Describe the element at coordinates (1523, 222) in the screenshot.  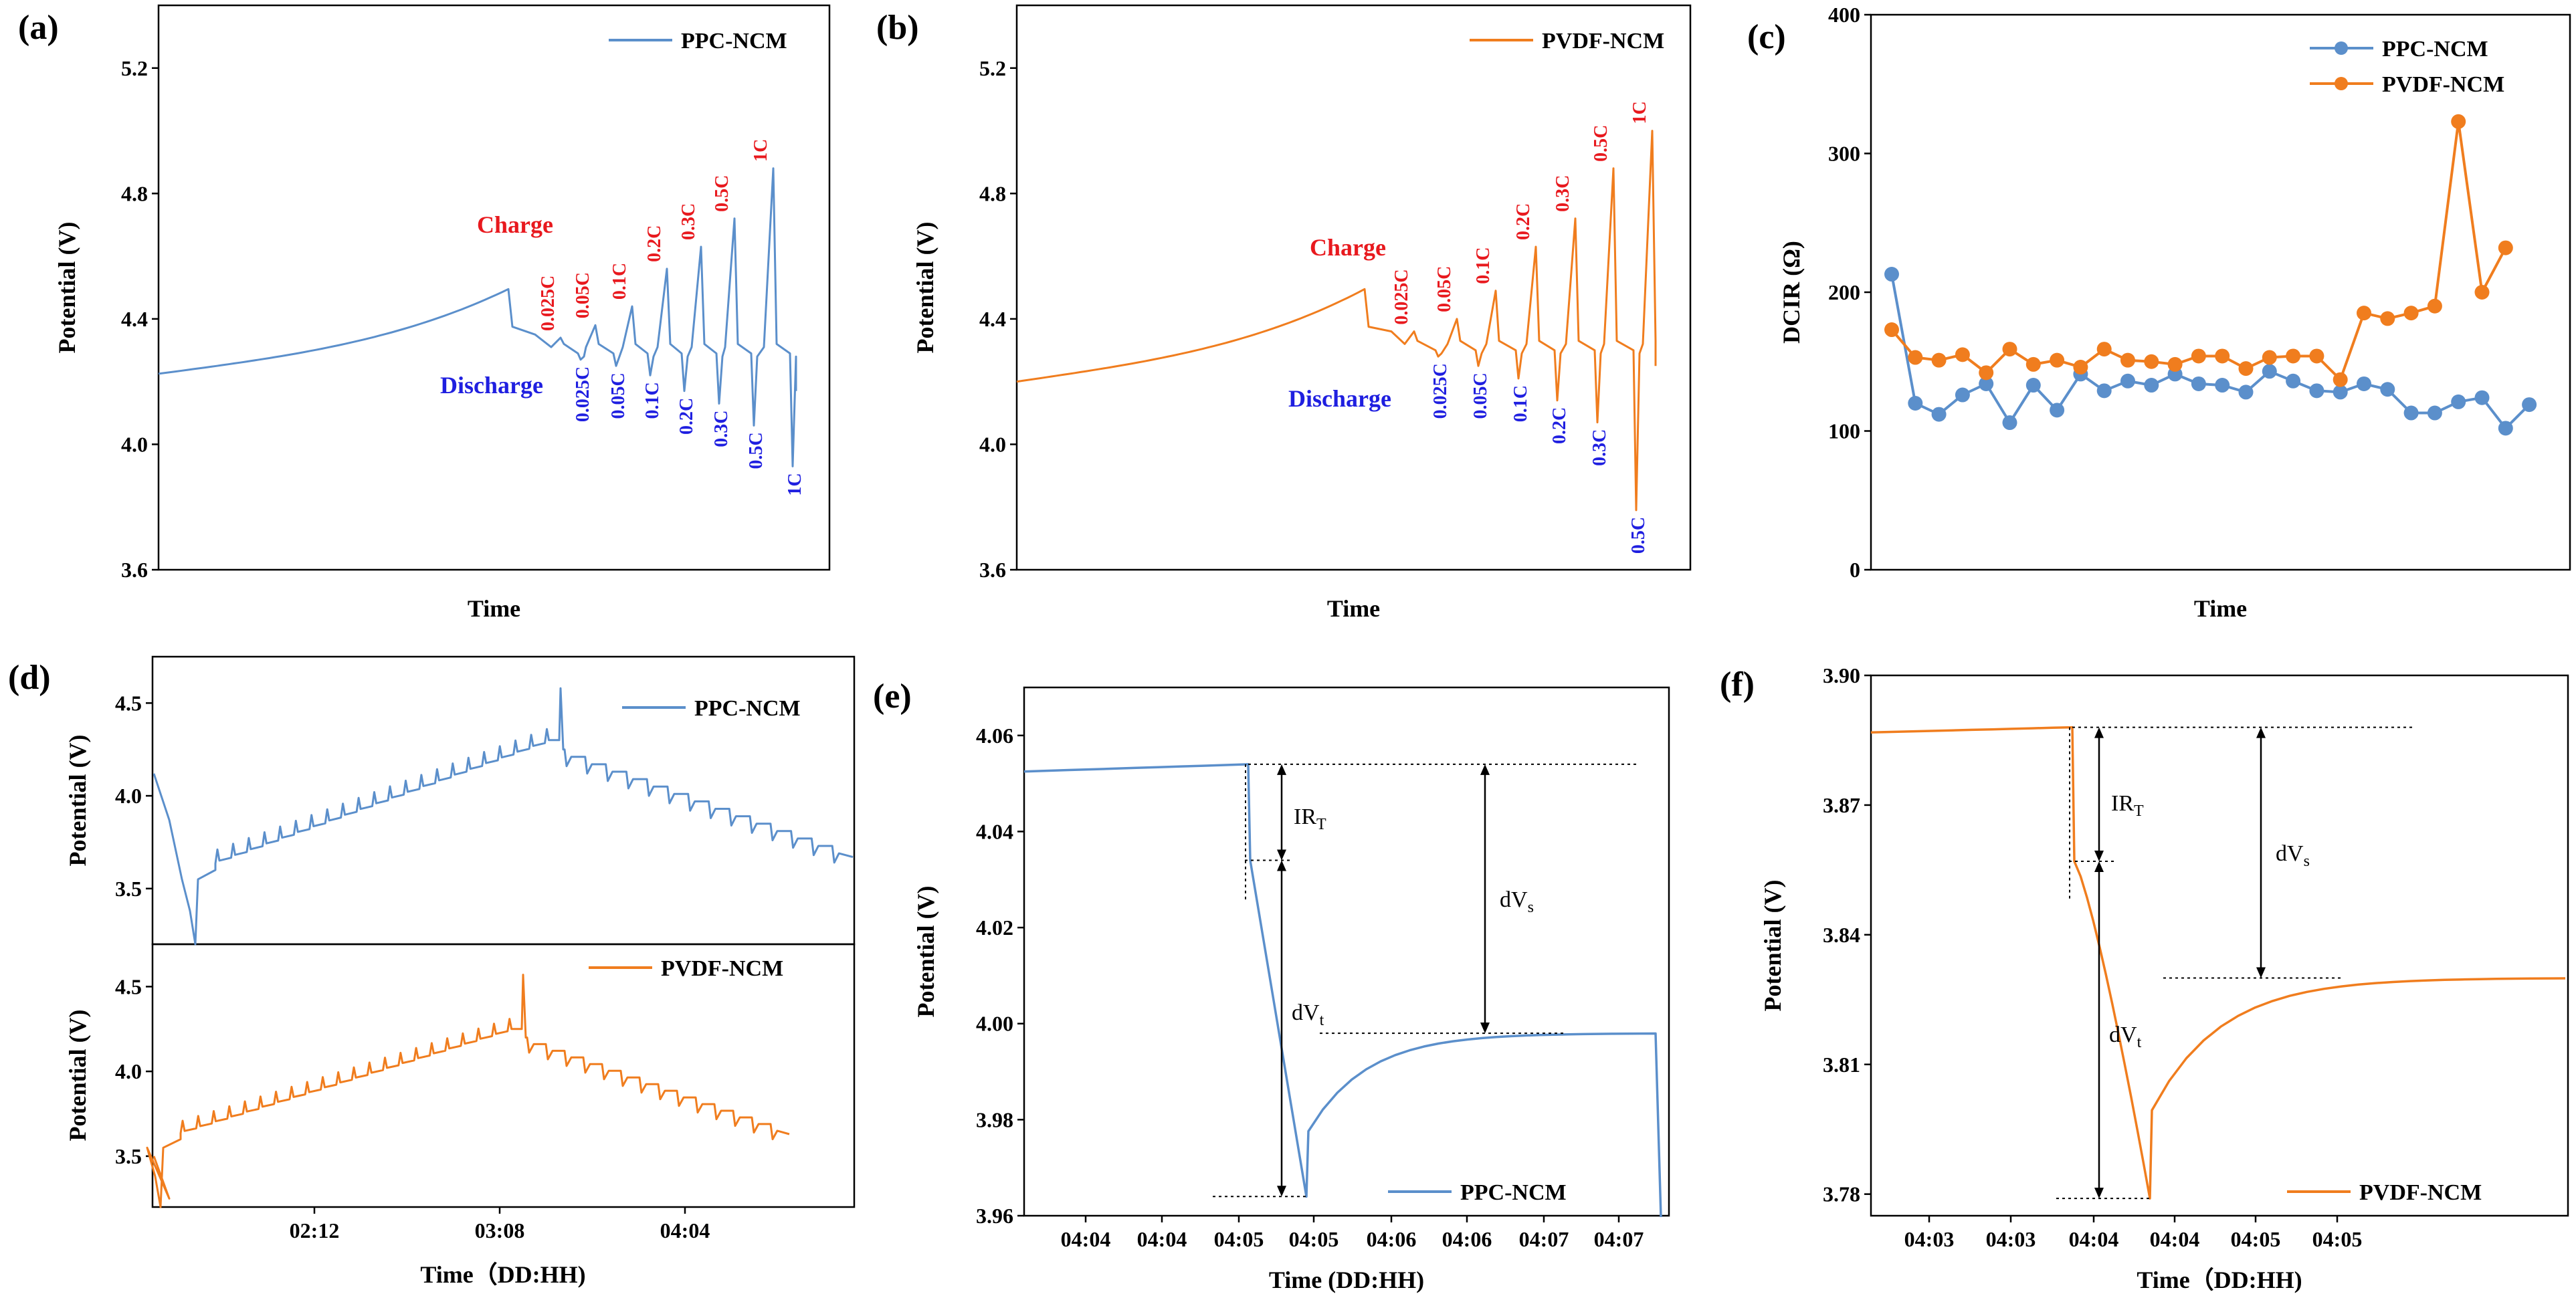
I see `panel-b-charge-rate-label: 0.2C` at that location.